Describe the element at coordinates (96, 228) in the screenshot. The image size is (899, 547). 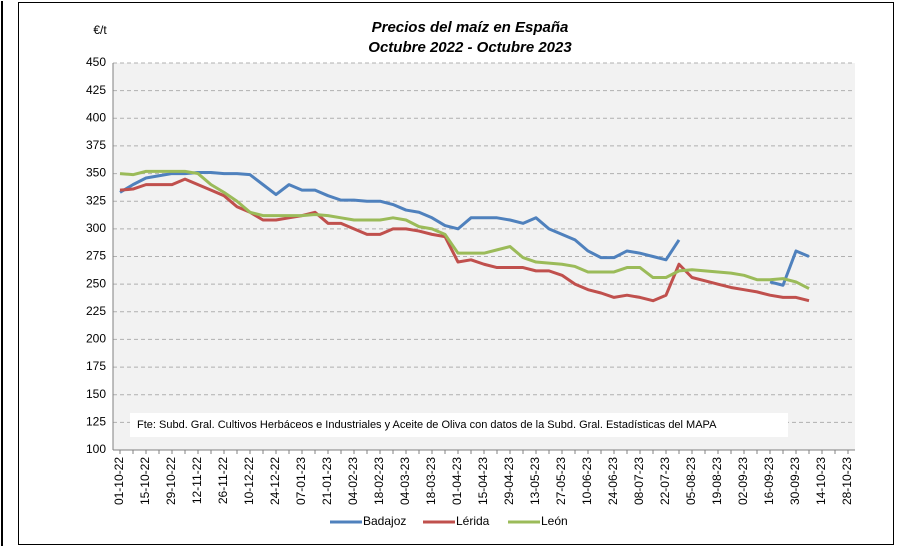
I see `y-tick-label: 300` at that location.